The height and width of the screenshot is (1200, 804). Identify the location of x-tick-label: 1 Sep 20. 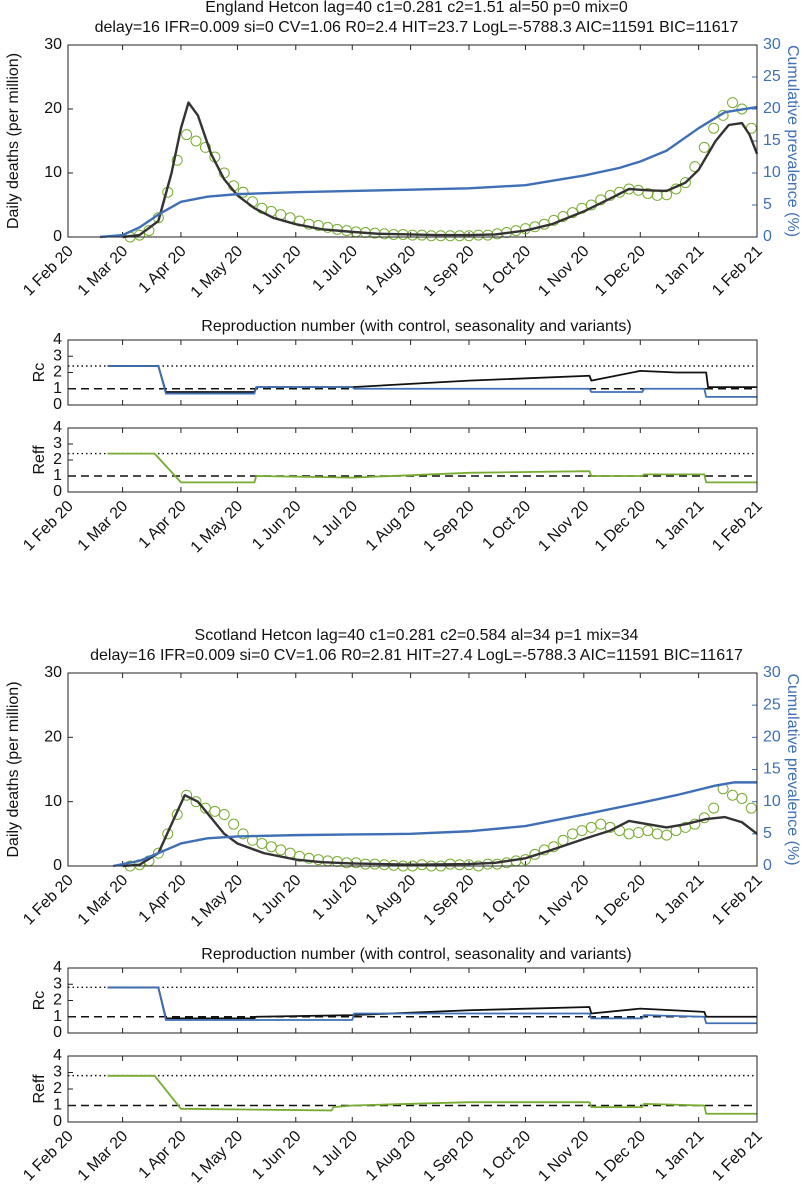
(448, 526).